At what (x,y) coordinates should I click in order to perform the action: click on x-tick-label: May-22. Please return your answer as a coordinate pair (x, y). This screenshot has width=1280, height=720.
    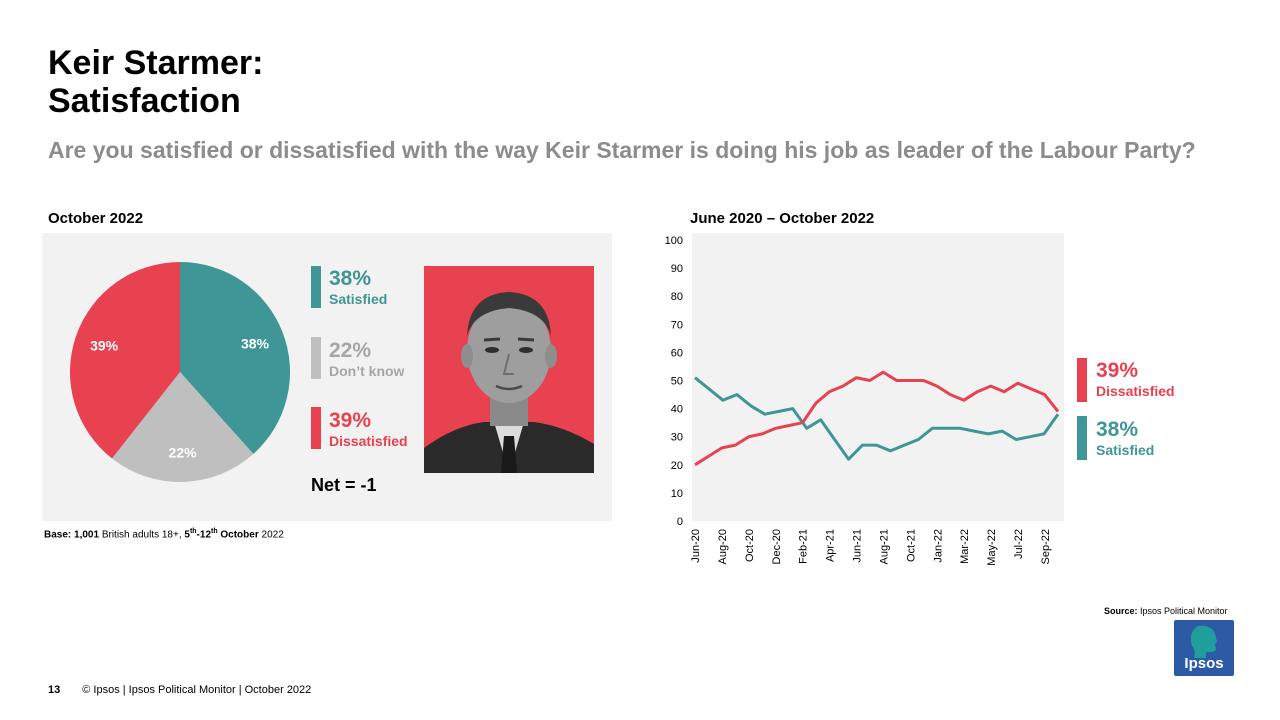
    Looking at the image, I should click on (992, 547).